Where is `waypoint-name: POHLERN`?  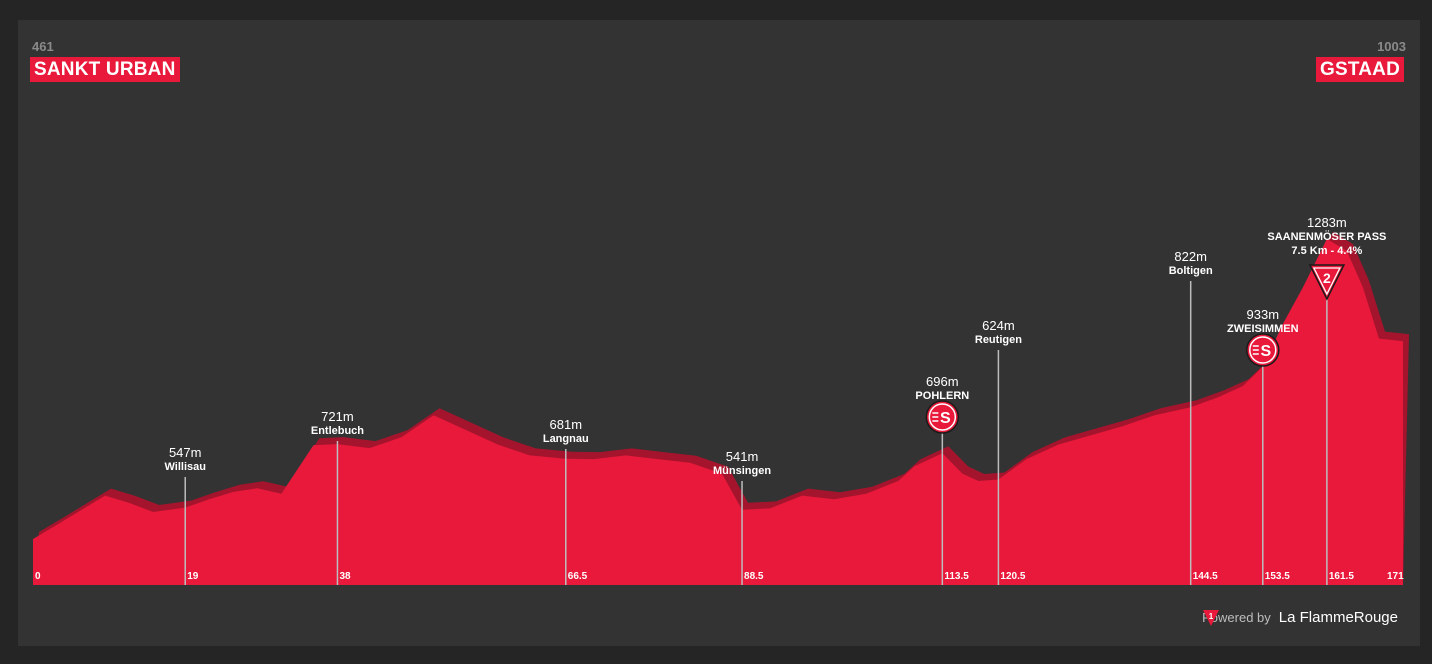 waypoint-name: POHLERN is located at coordinates (942, 396).